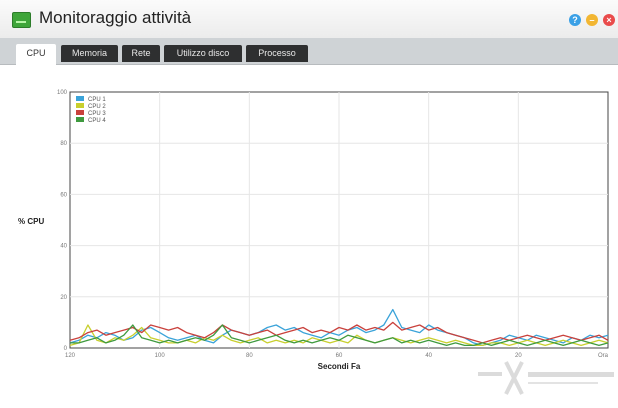  I want to click on legend-label: CPU 1, so click(97, 100).